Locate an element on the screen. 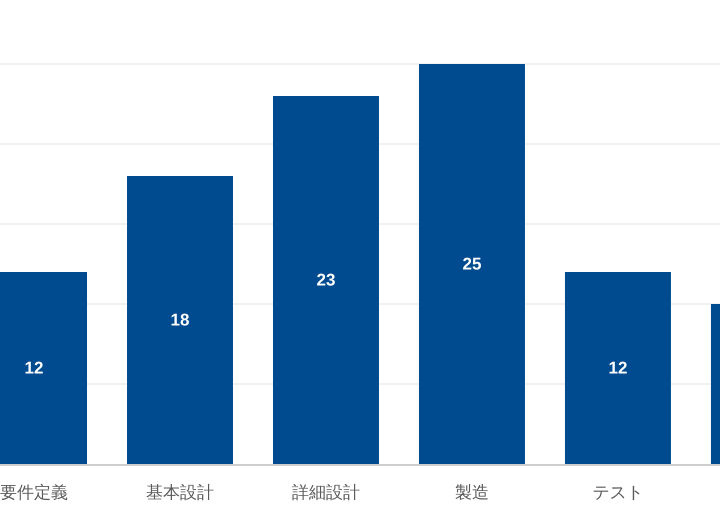 This screenshot has height=510, width=720. x-tick-label: 製造 is located at coordinates (471, 492).